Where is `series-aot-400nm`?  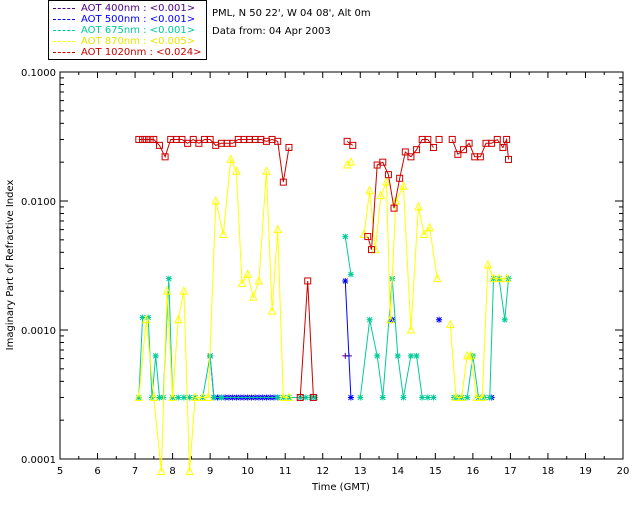
series-aot-400nm is located at coordinates (347, 355).